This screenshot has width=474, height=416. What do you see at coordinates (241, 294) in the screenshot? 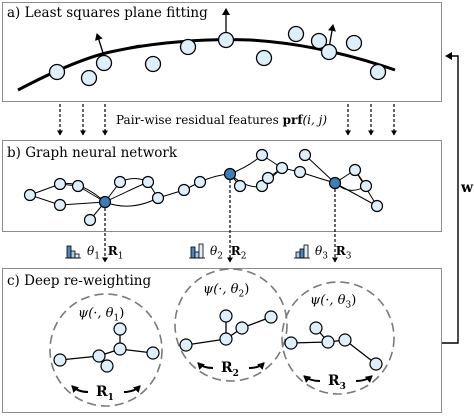
I see `psi-2-sub: 2` at bounding box center [241, 294].